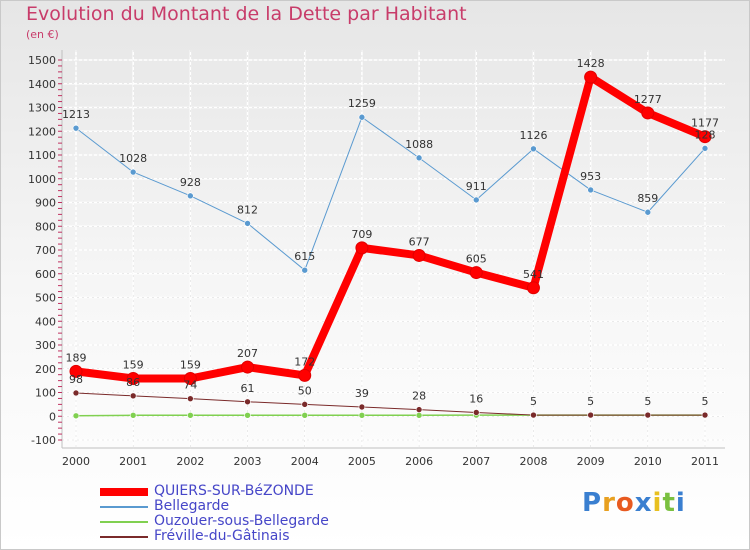  What do you see at coordinates (247, 209) in the screenshot?
I see `data-label: 812` at bounding box center [247, 209].